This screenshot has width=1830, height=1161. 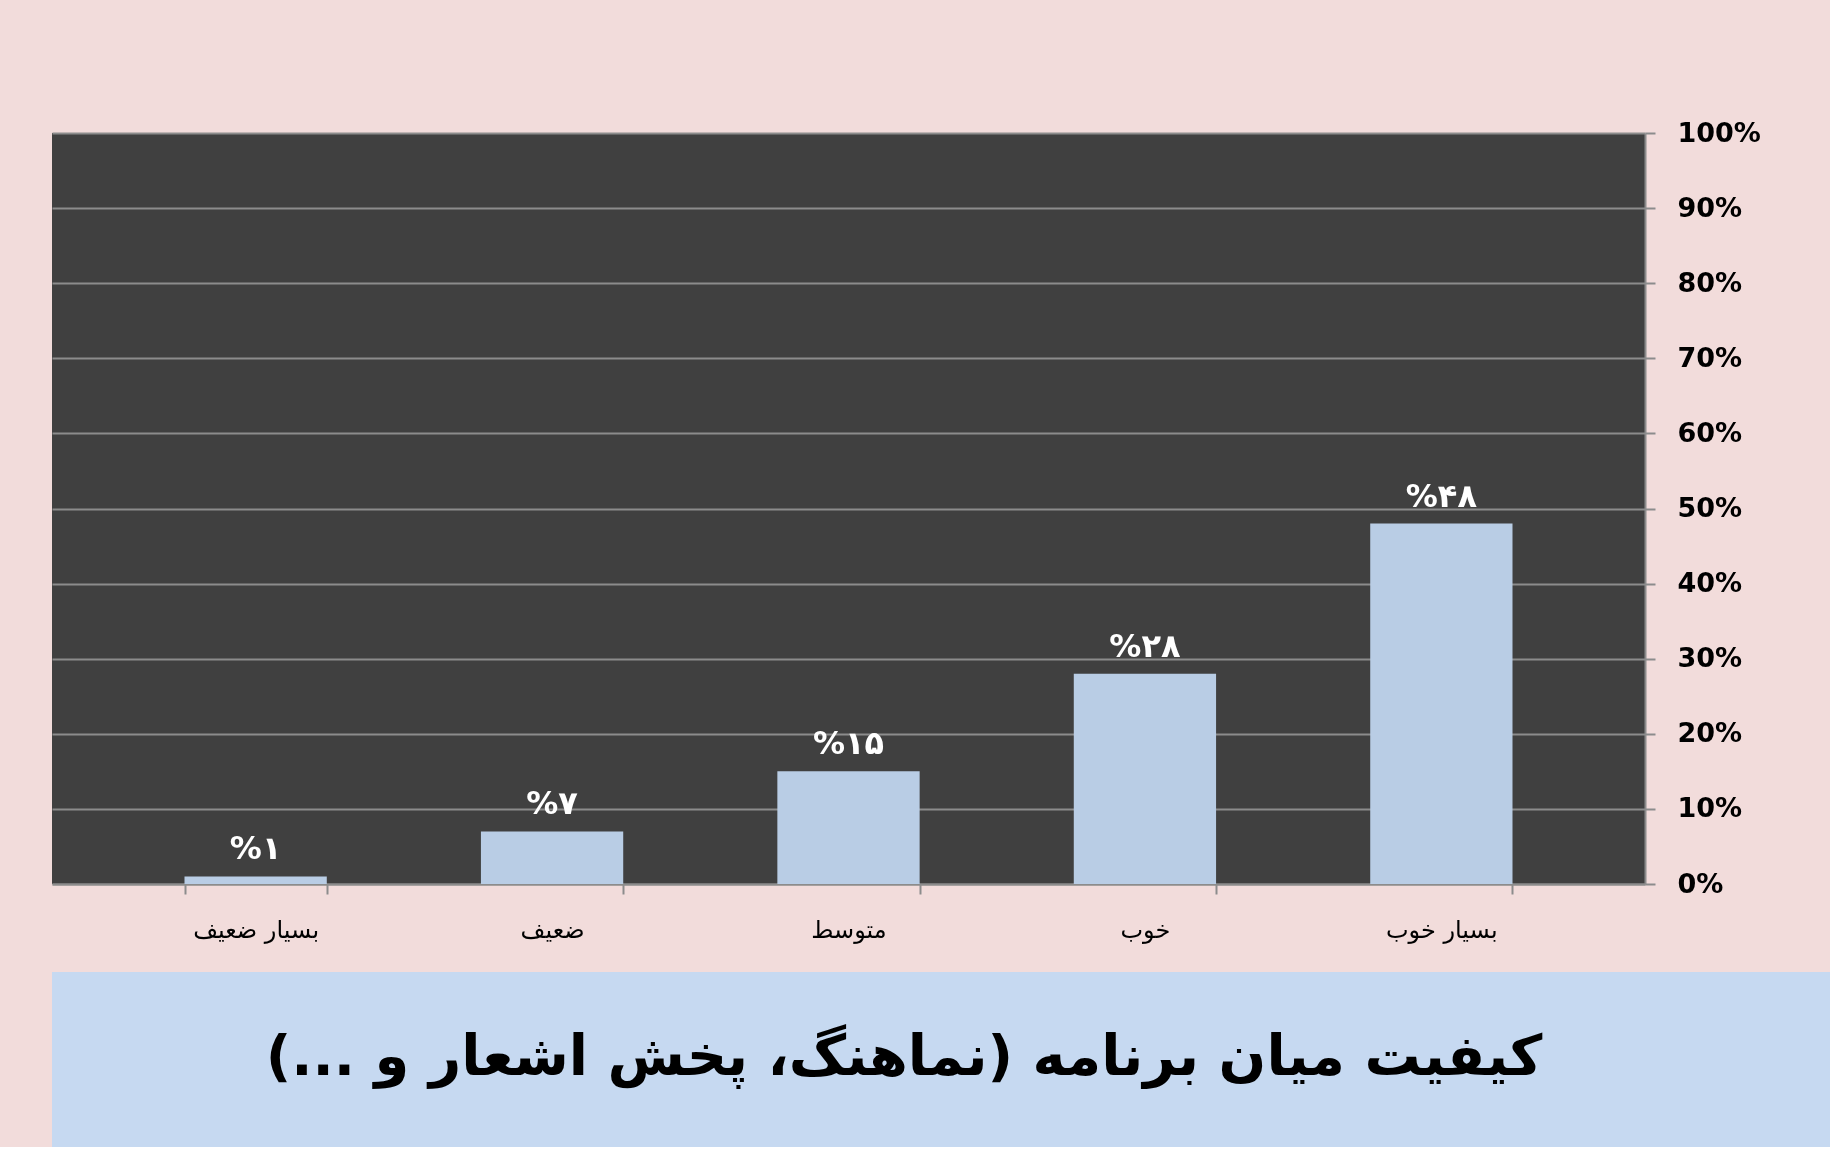 I want to click on y-tick-label: 0%, so click(x=1700, y=883).